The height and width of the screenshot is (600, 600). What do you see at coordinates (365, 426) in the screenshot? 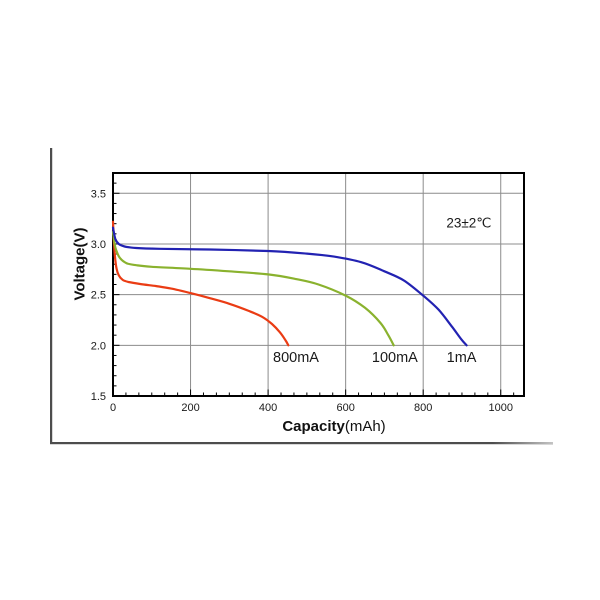
I see `x-axis-title-unit: (mAh)` at bounding box center [365, 426].